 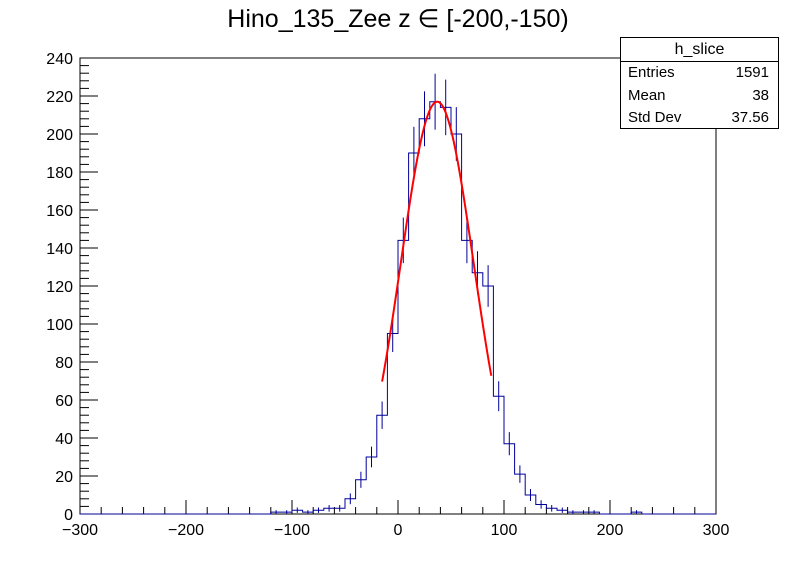 I want to click on stats-row-stddev: Std Dev 37.56, so click(x=699, y=118).